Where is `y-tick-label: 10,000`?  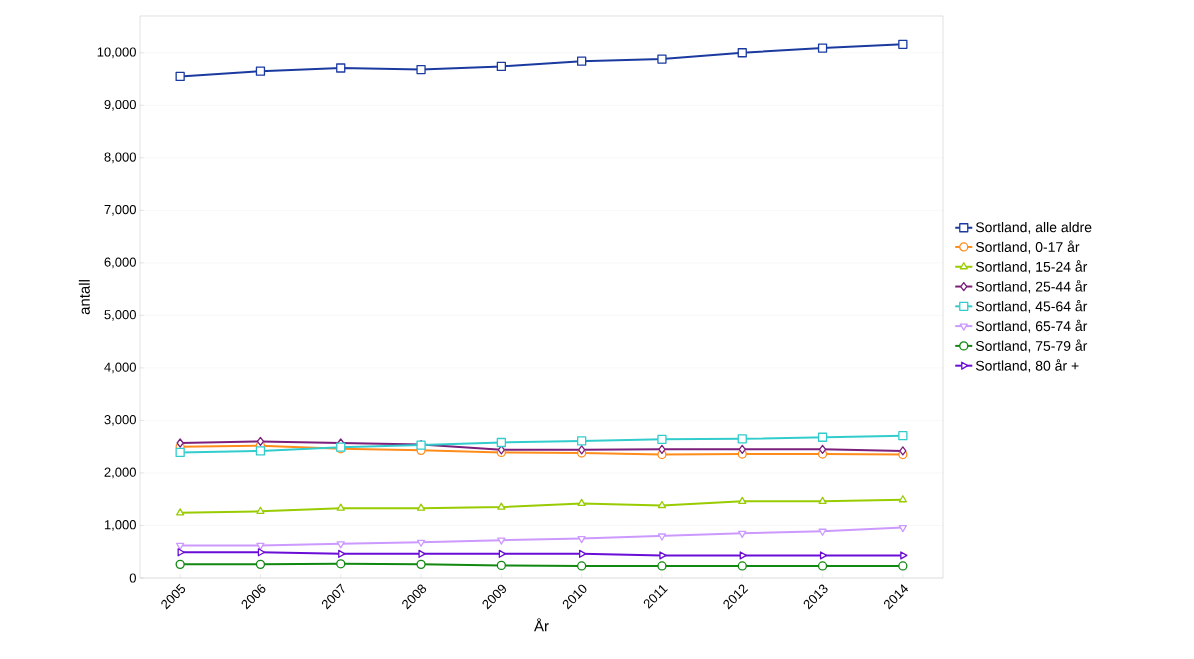 y-tick-label: 10,000 is located at coordinates (116, 53).